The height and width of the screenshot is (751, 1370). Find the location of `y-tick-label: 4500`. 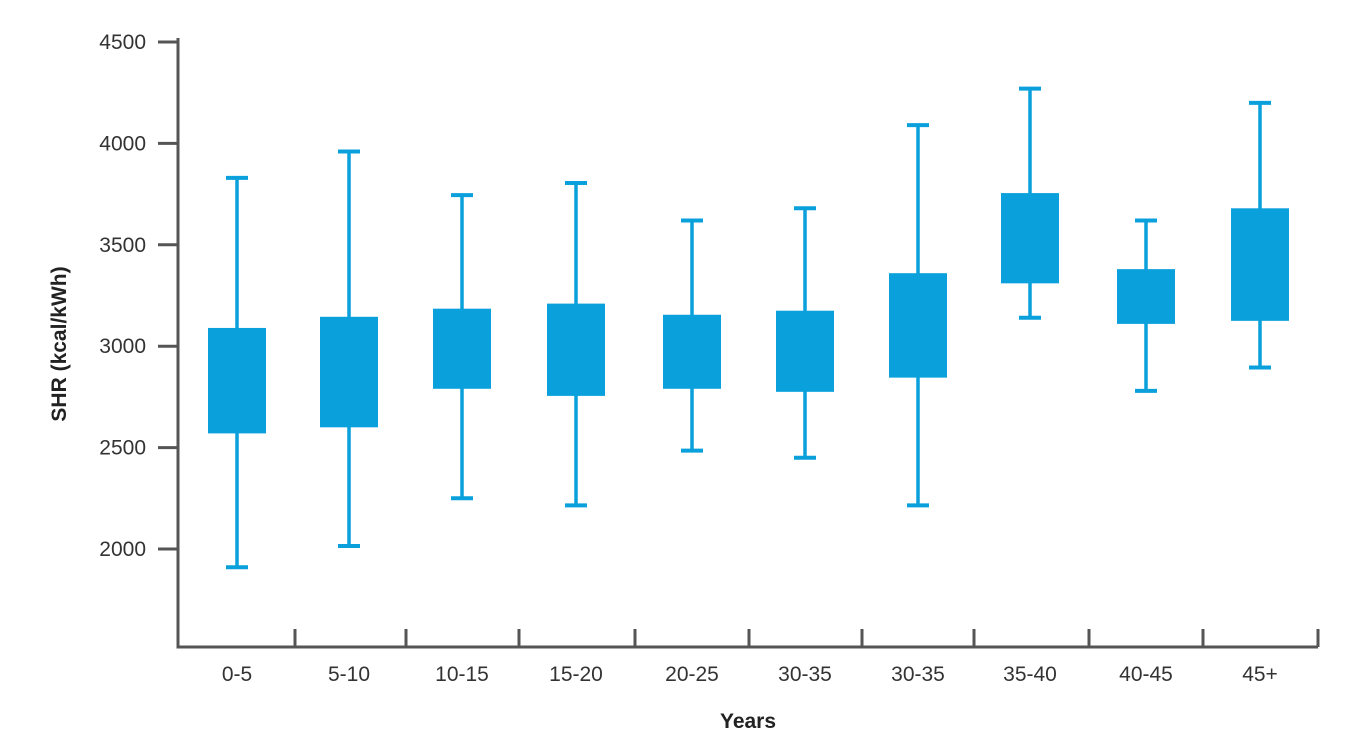

y-tick-label: 4500 is located at coordinates (122, 42).